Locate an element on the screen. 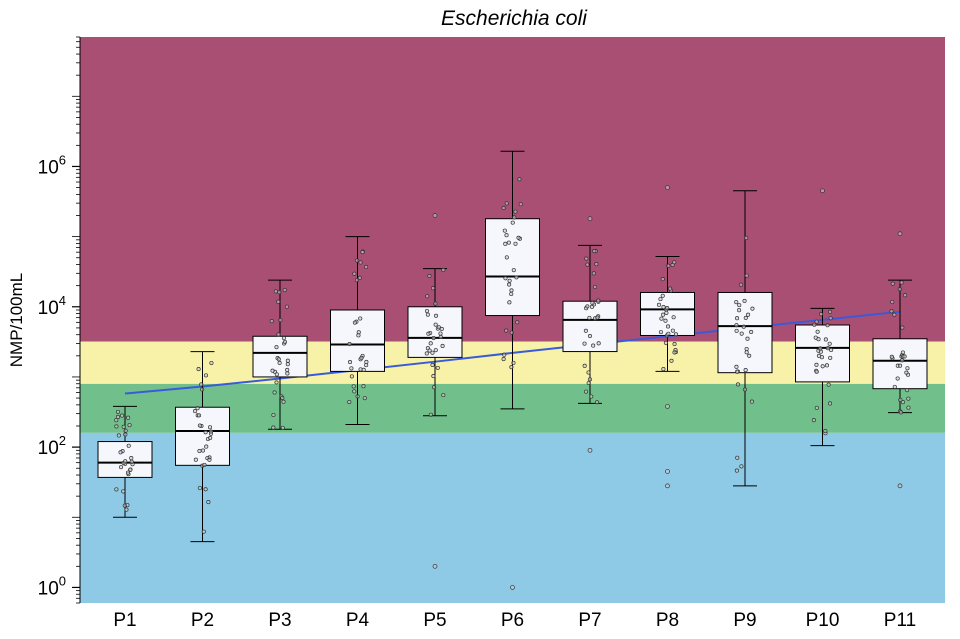 The width and height of the screenshot is (960, 639). box-group-p3 is located at coordinates (280, 354).